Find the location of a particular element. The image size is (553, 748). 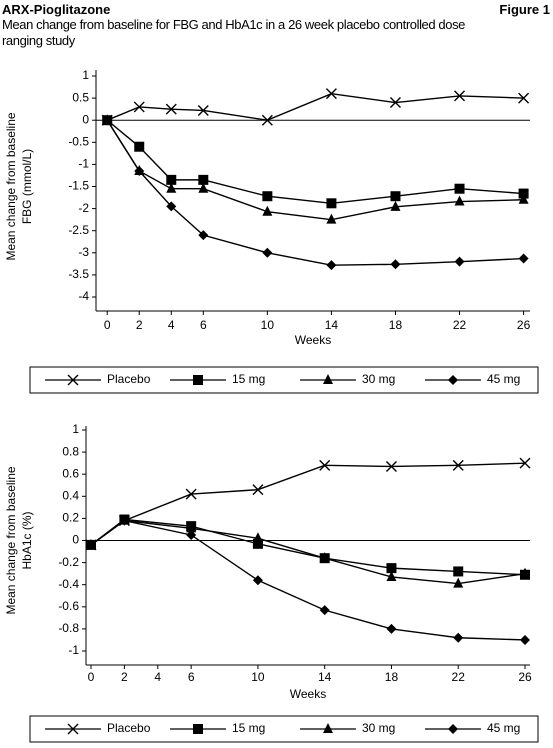

y-tick-label: 0.8 is located at coordinates (70, 451).